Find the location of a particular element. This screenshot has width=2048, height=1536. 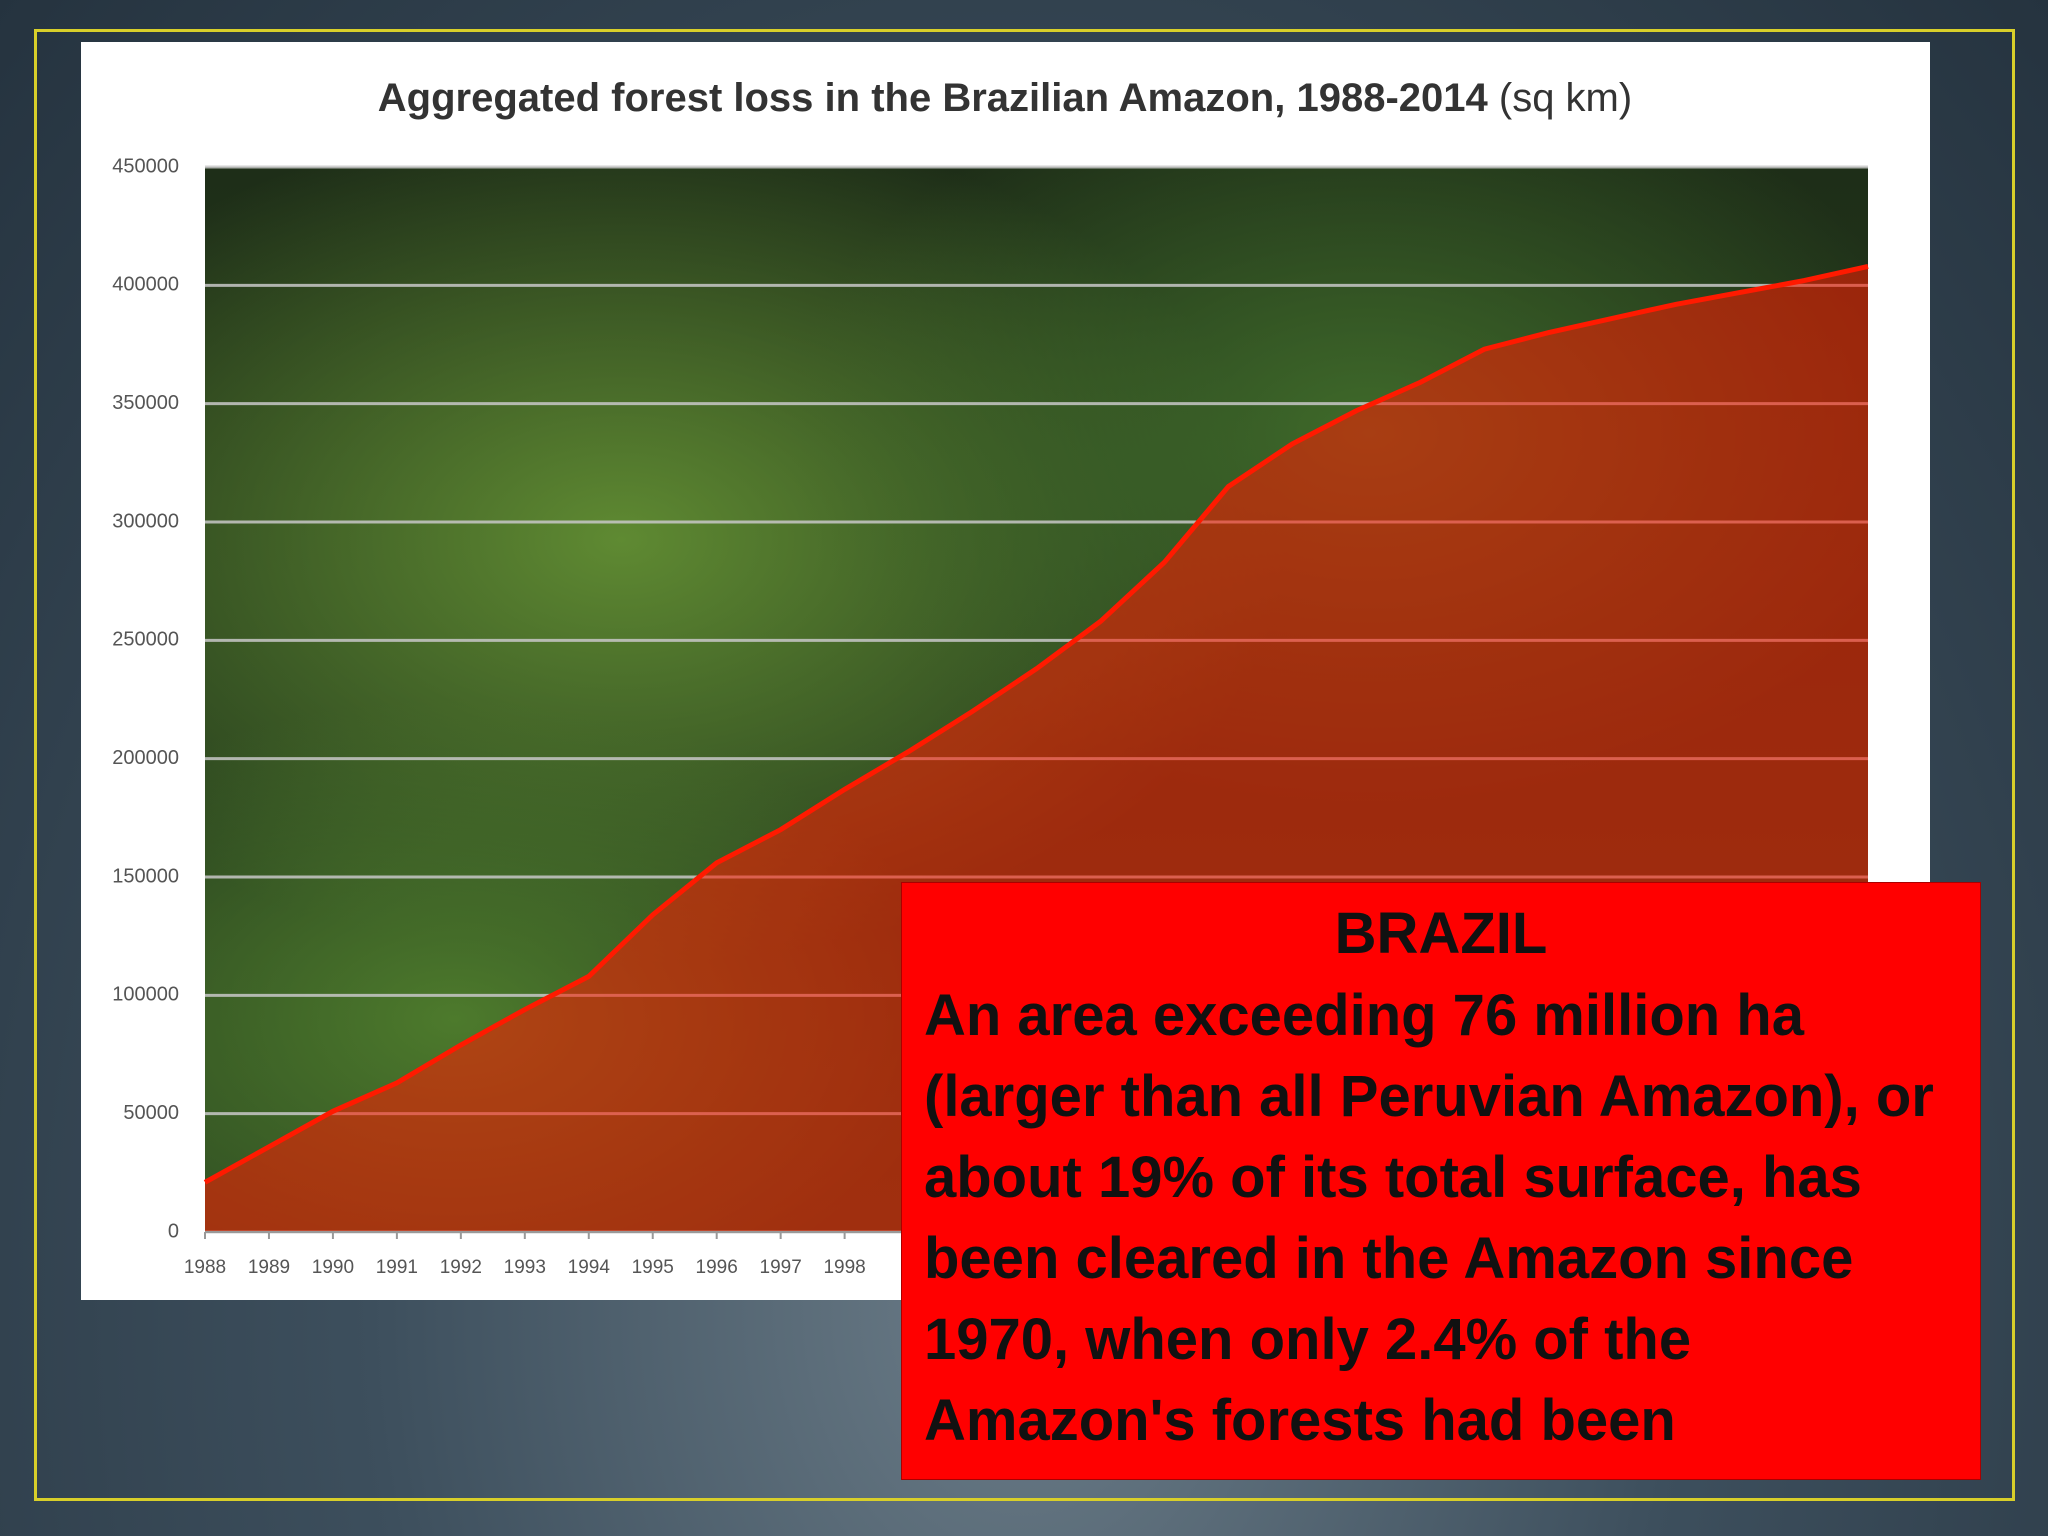

y-tick-label: 50000 is located at coordinates (151, 1113).